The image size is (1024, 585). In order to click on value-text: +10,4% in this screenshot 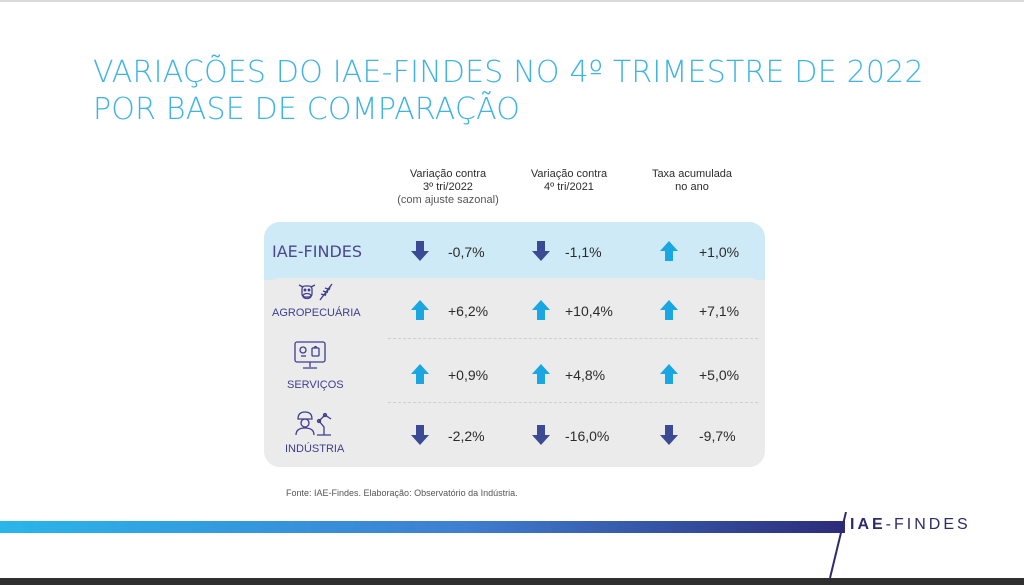, I will do `click(589, 311)`.